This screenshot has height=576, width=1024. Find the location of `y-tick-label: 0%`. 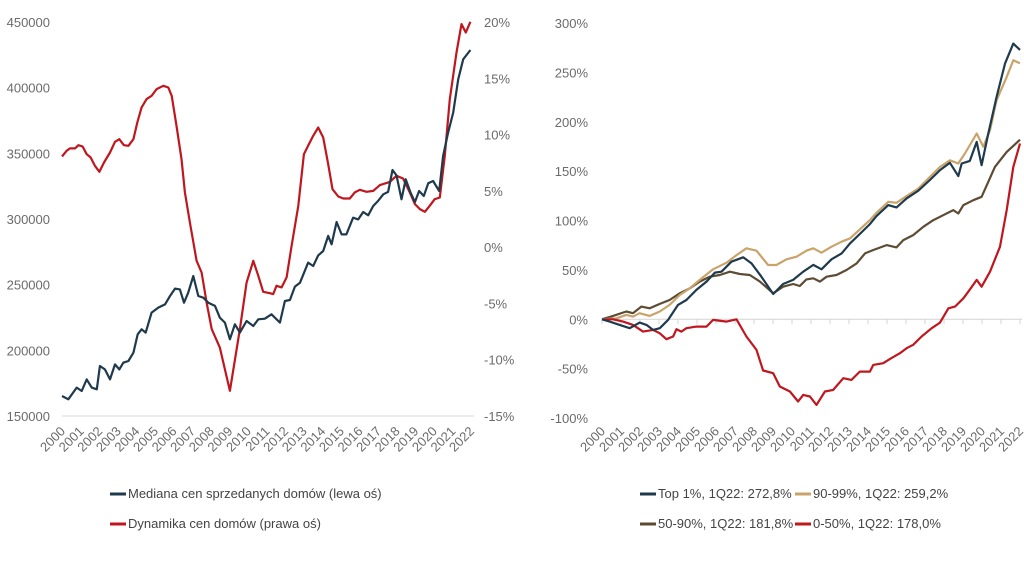

y-tick-label: 0% is located at coordinates (578, 319).